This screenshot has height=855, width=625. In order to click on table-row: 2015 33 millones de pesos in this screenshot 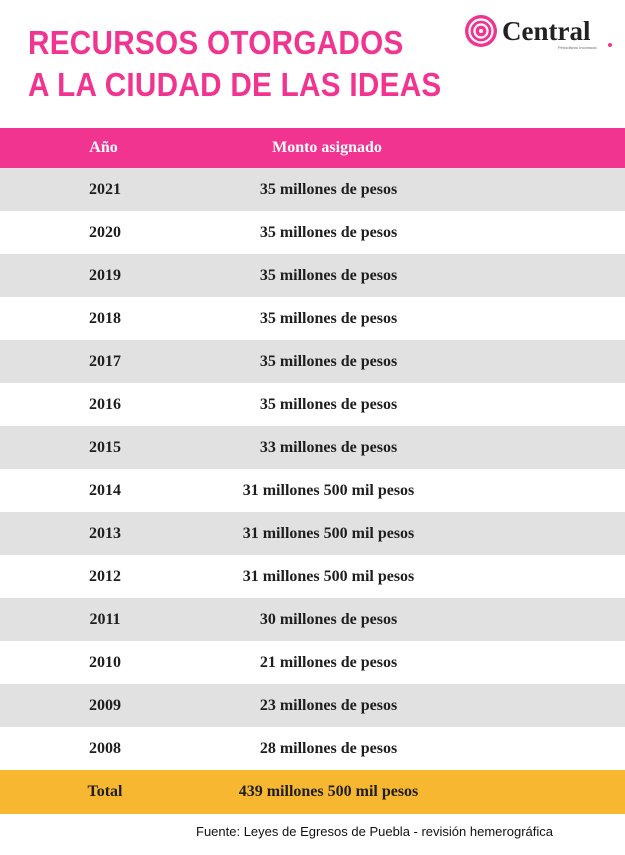, I will do `click(312, 447)`.